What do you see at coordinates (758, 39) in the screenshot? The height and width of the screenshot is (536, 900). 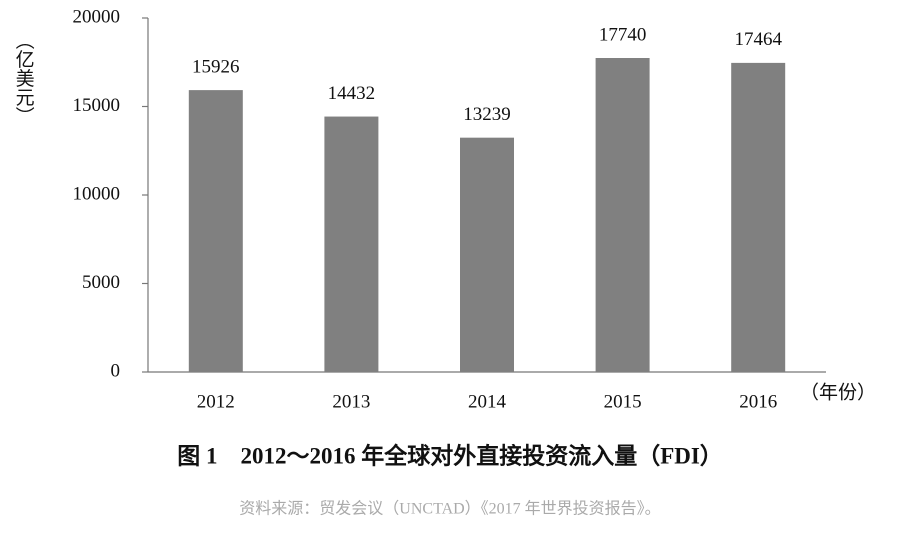 I see `data-label: 17464` at bounding box center [758, 39].